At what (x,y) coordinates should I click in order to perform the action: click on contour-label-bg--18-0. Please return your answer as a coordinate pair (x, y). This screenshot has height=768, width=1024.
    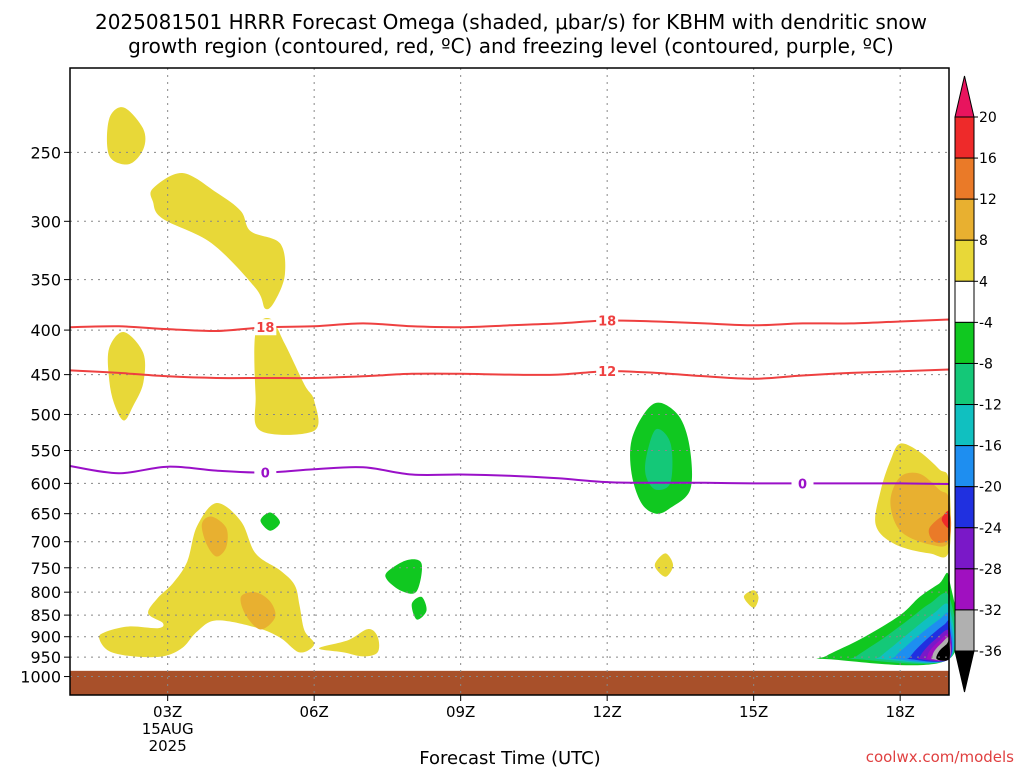
    Looking at the image, I should click on (265, 327).